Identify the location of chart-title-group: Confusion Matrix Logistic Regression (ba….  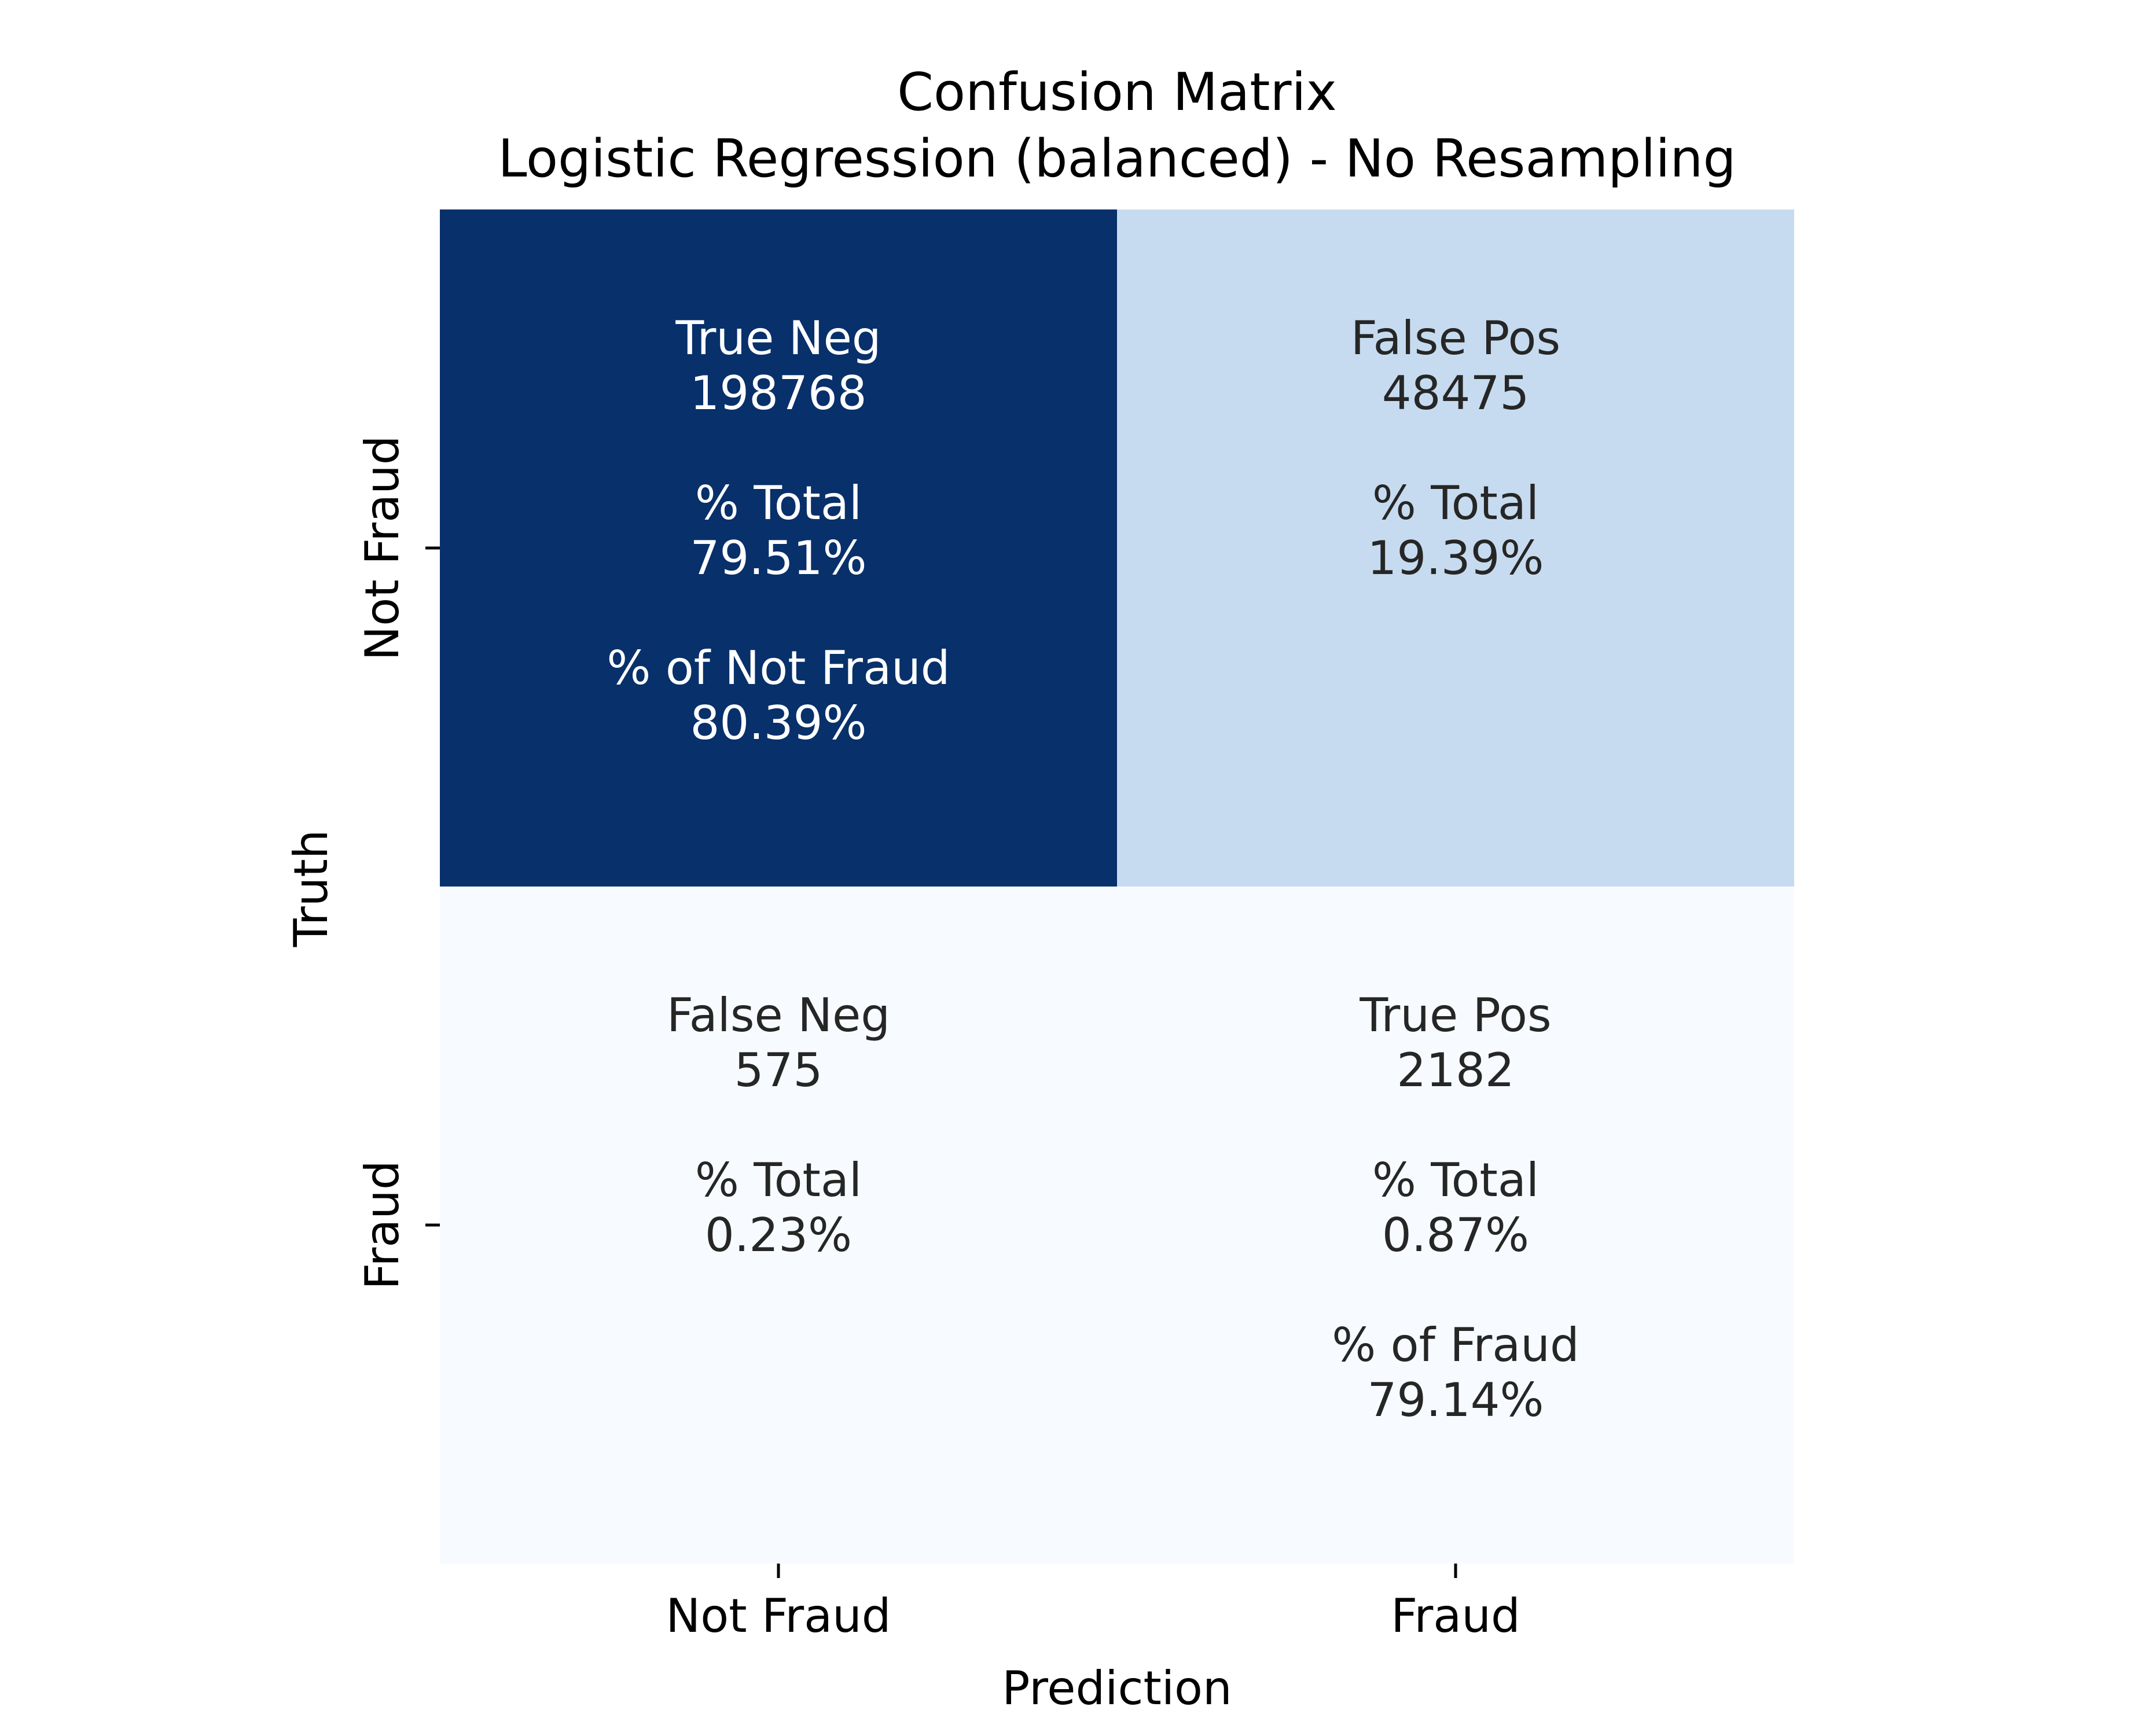
(1117, 125).